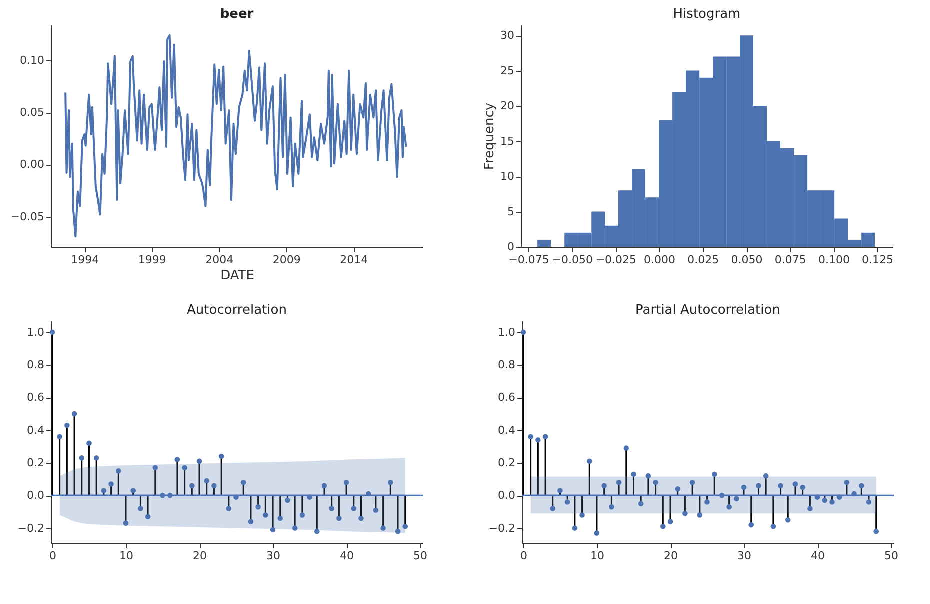  Describe the element at coordinates (237, 14) in the screenshot. I see `chart-title: beer` at that location.